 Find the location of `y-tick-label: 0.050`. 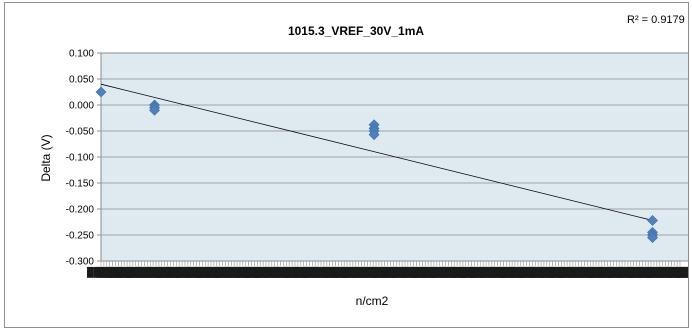

y-tick-label: 0.050 is located at coordinates (81, 80).